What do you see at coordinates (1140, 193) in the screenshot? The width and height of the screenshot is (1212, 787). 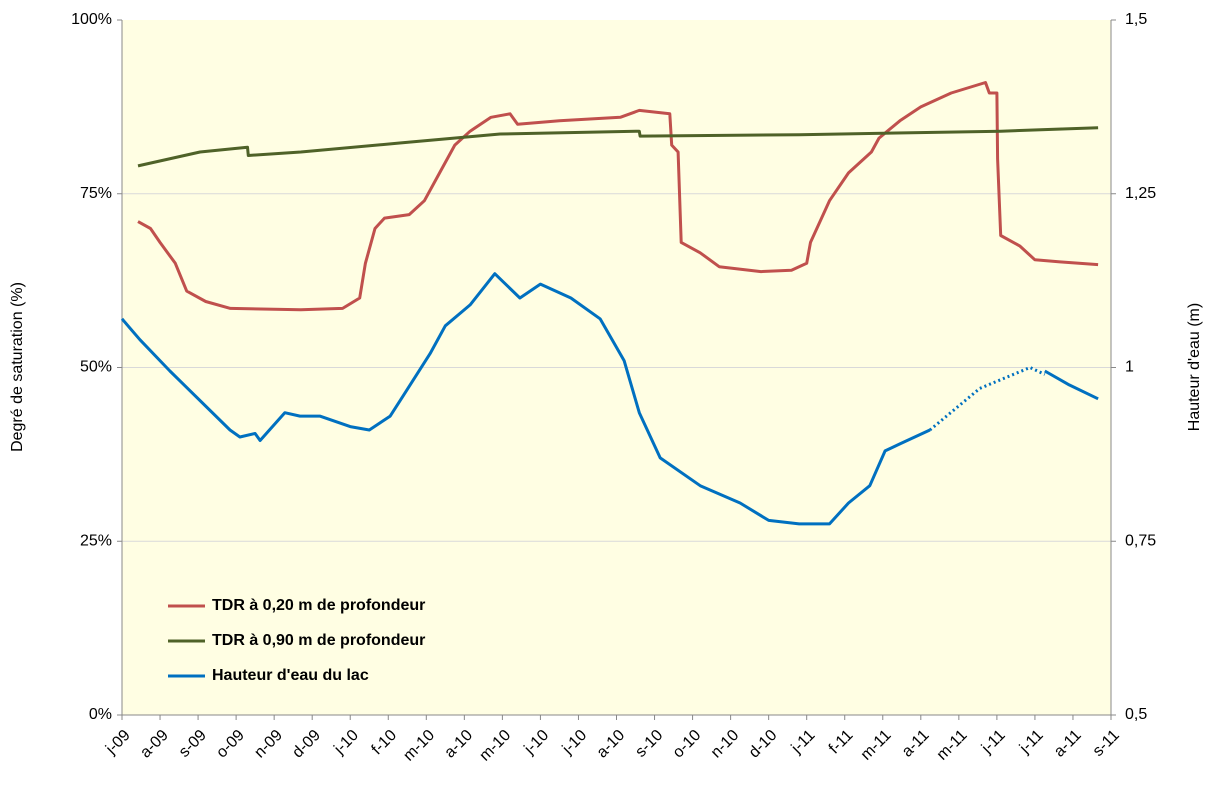 I see `y2-tick-label: 1,25` at bounding box center [1140, 193].